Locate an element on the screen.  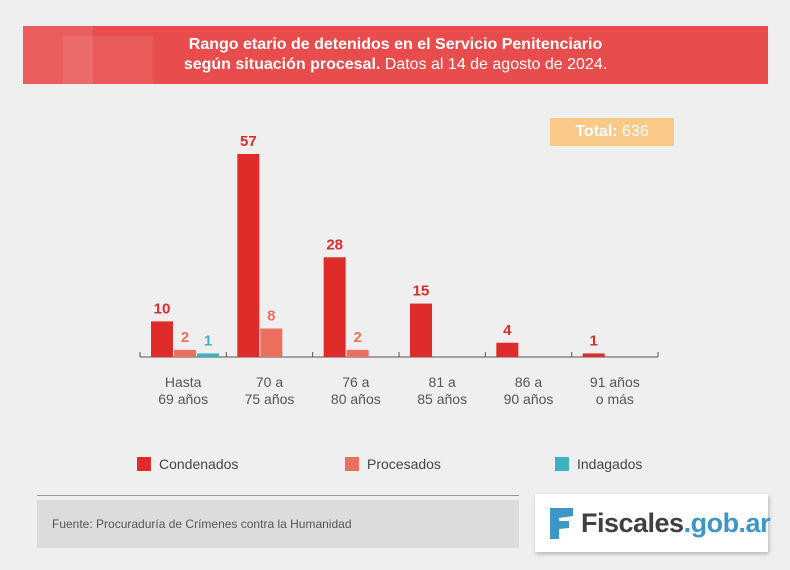
total-label: Total: is located at coordinates (596, 131).